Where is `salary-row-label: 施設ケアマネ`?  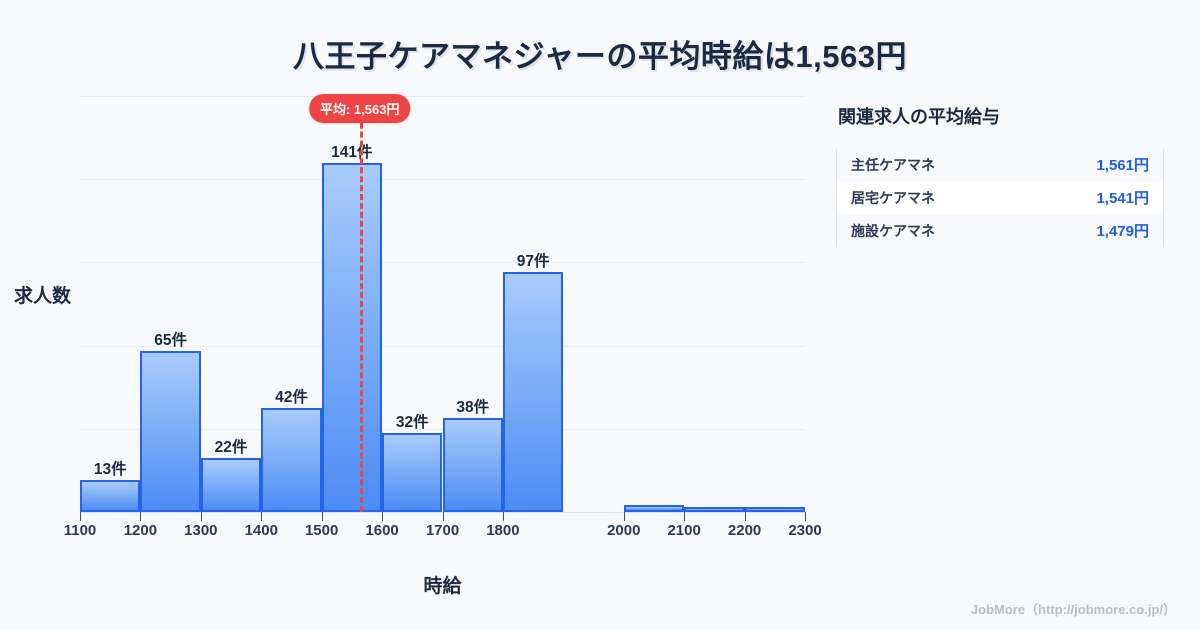
salary-row-label: 施設ケアマネ is located at coordinates (893, 230).